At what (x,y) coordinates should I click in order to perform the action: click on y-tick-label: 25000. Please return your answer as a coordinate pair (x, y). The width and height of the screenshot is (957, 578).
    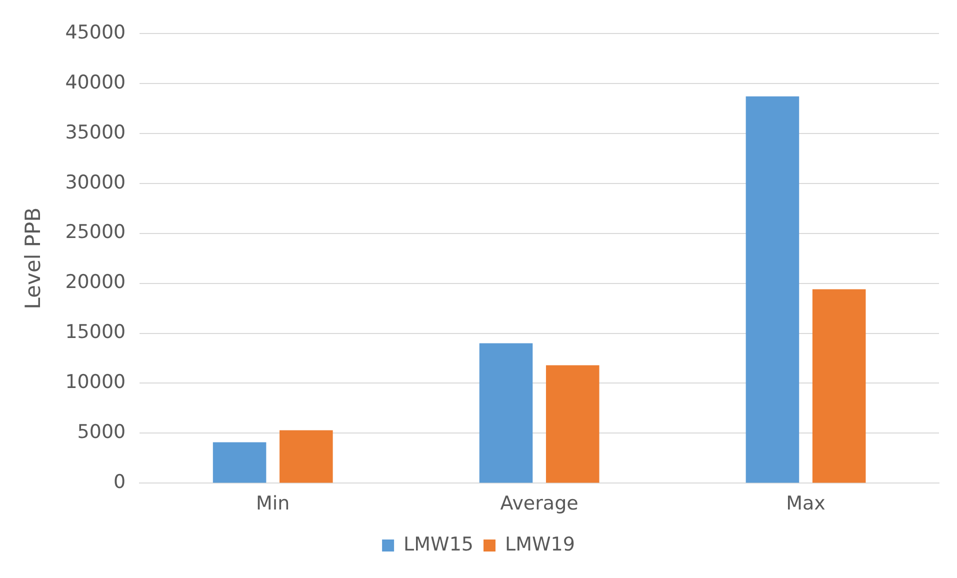
    Looking at the image, I should click on (95, 232).